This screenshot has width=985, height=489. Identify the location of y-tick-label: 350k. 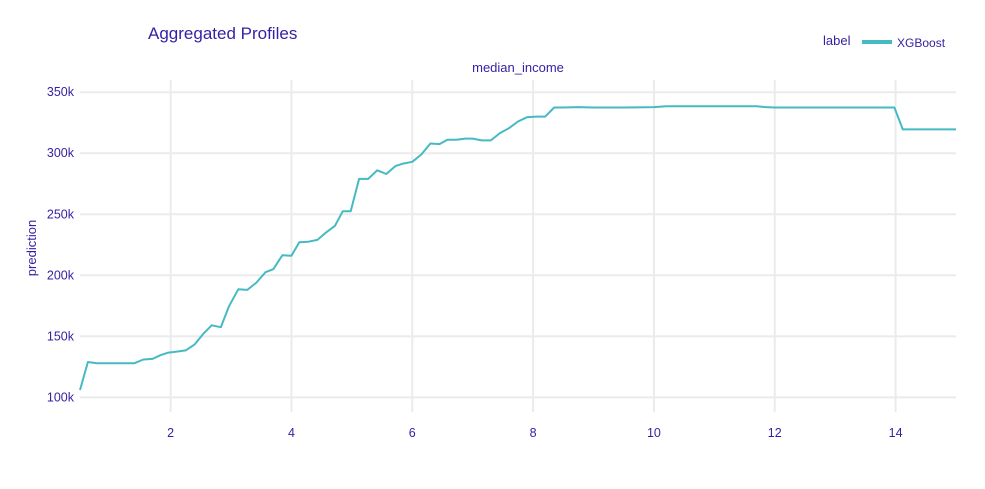
(61, 92).